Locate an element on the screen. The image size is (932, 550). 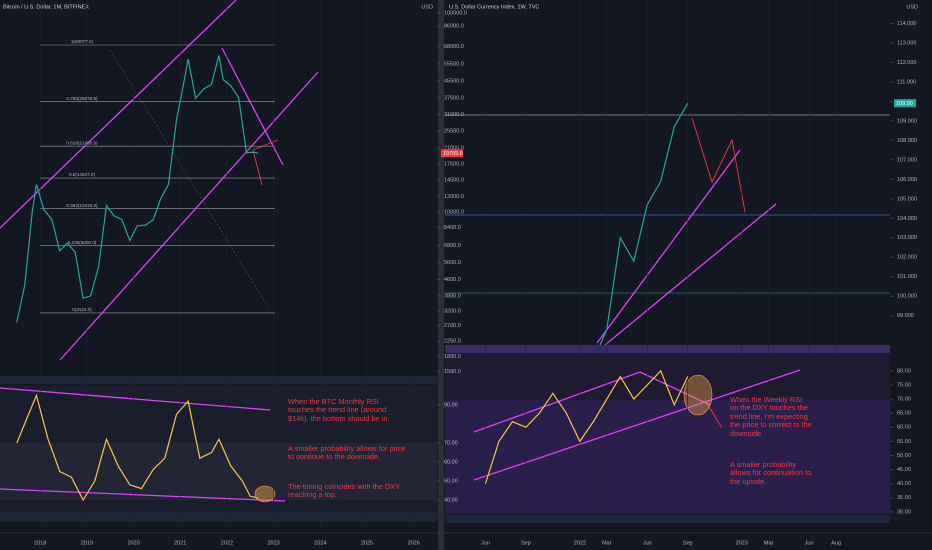
y-tick-label: 55500.0 is located at coordinates (454, 64).